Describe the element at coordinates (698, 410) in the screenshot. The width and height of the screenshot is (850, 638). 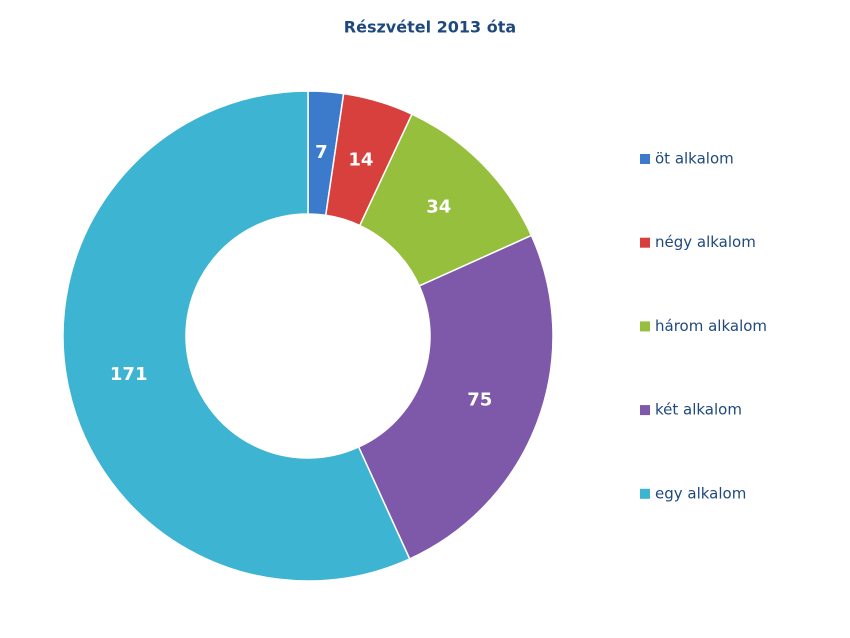
I see `legend-label: két alkalom` at that location.